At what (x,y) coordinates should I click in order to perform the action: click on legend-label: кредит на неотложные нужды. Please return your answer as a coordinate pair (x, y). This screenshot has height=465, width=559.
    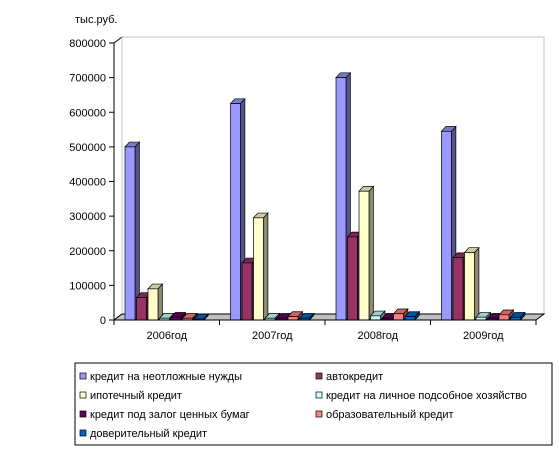
    Looking at the image, I should click on (166, 377).